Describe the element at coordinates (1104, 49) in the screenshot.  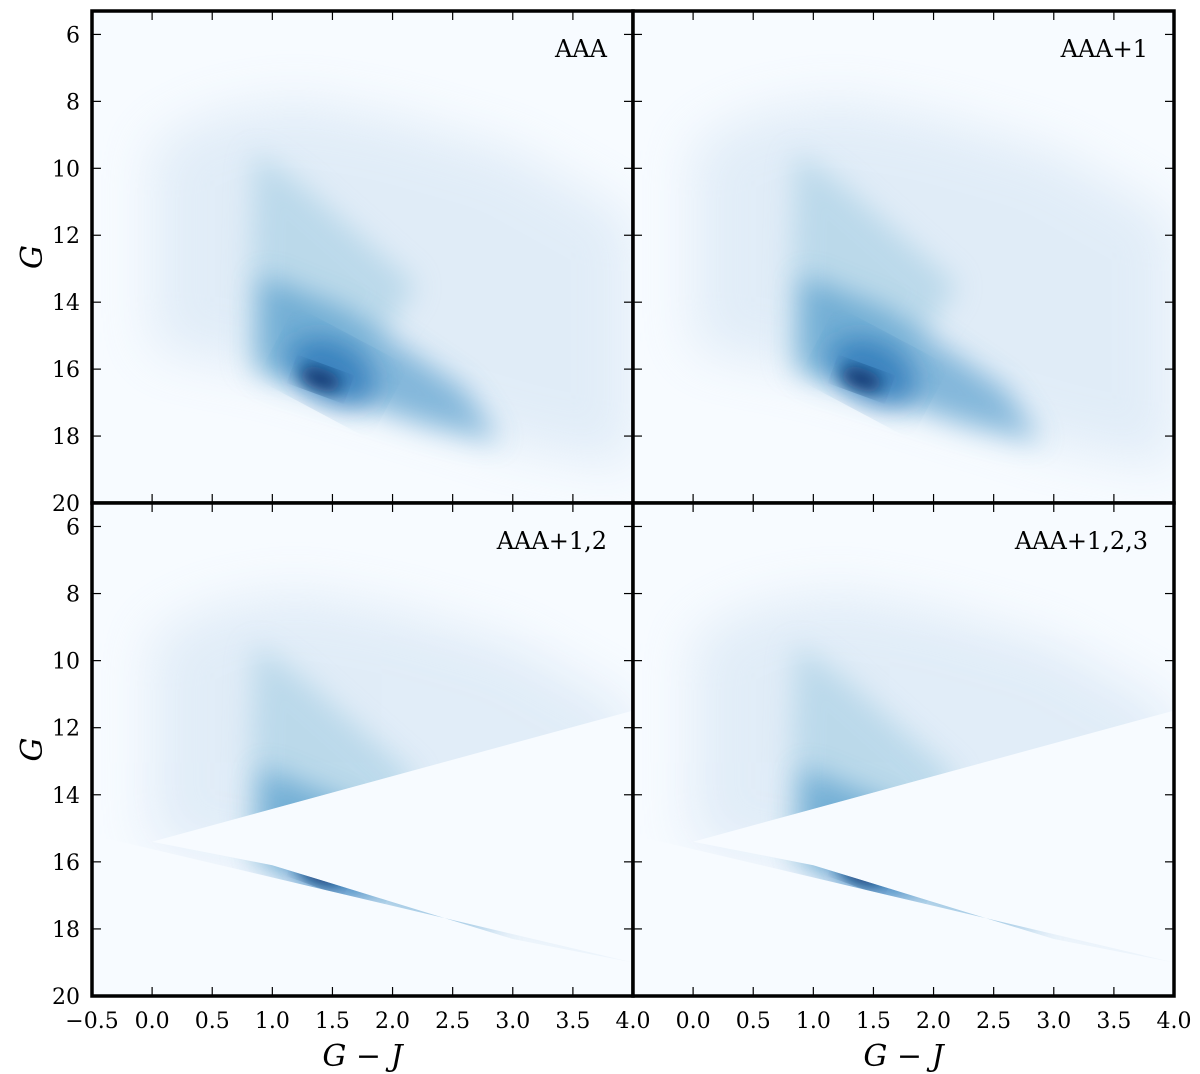
I see `panel-label: AAA+1` at that location.